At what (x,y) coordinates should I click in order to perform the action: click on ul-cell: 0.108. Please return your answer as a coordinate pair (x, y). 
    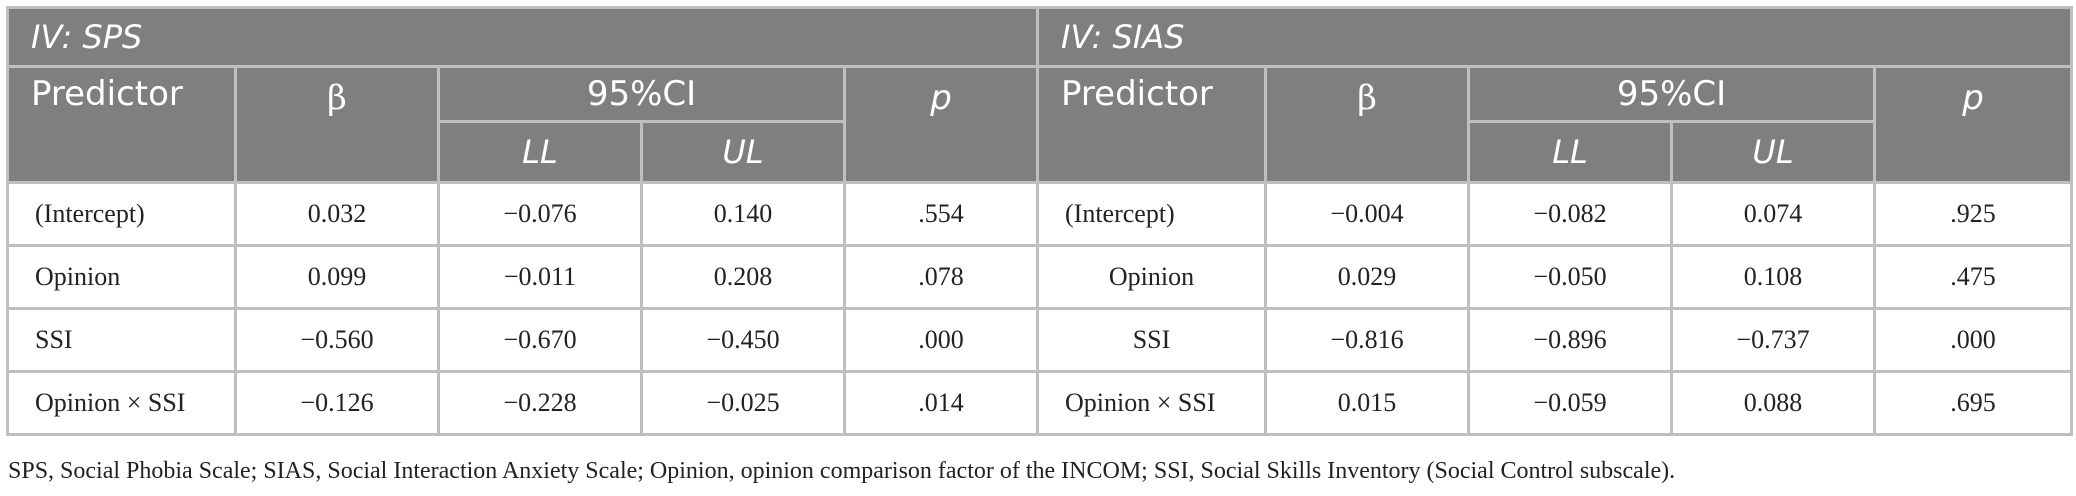
    Looking at the image, I should click on (1773, 277).